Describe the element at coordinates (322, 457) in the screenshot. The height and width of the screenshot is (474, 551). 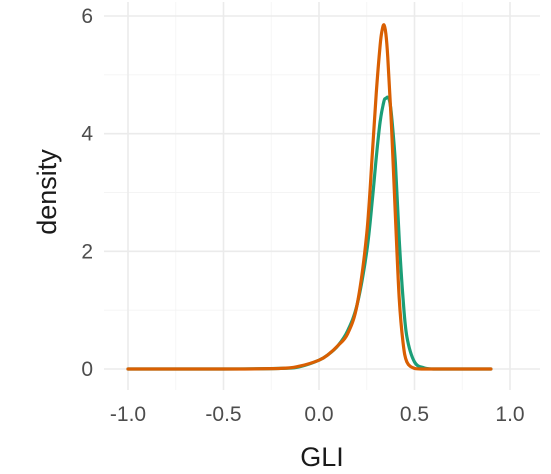
I see `x-axis-title: GLI` at that location.